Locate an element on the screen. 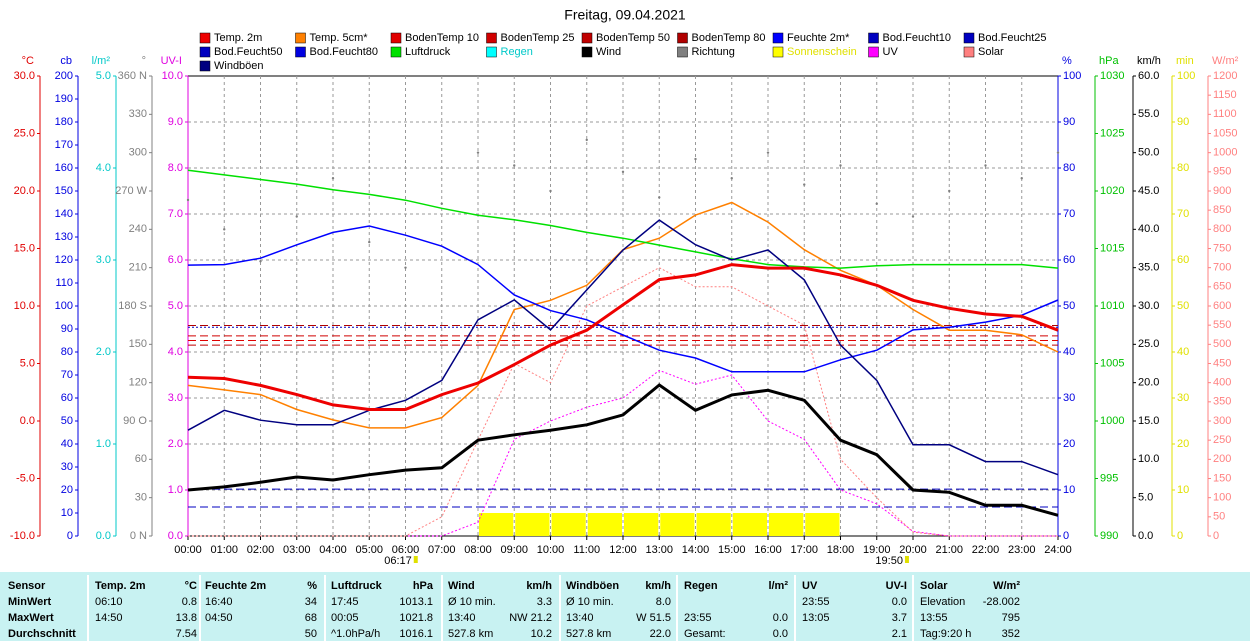 The image size is (1250, 641). y-tick-label: 30 is located at coordinates (141, 498).